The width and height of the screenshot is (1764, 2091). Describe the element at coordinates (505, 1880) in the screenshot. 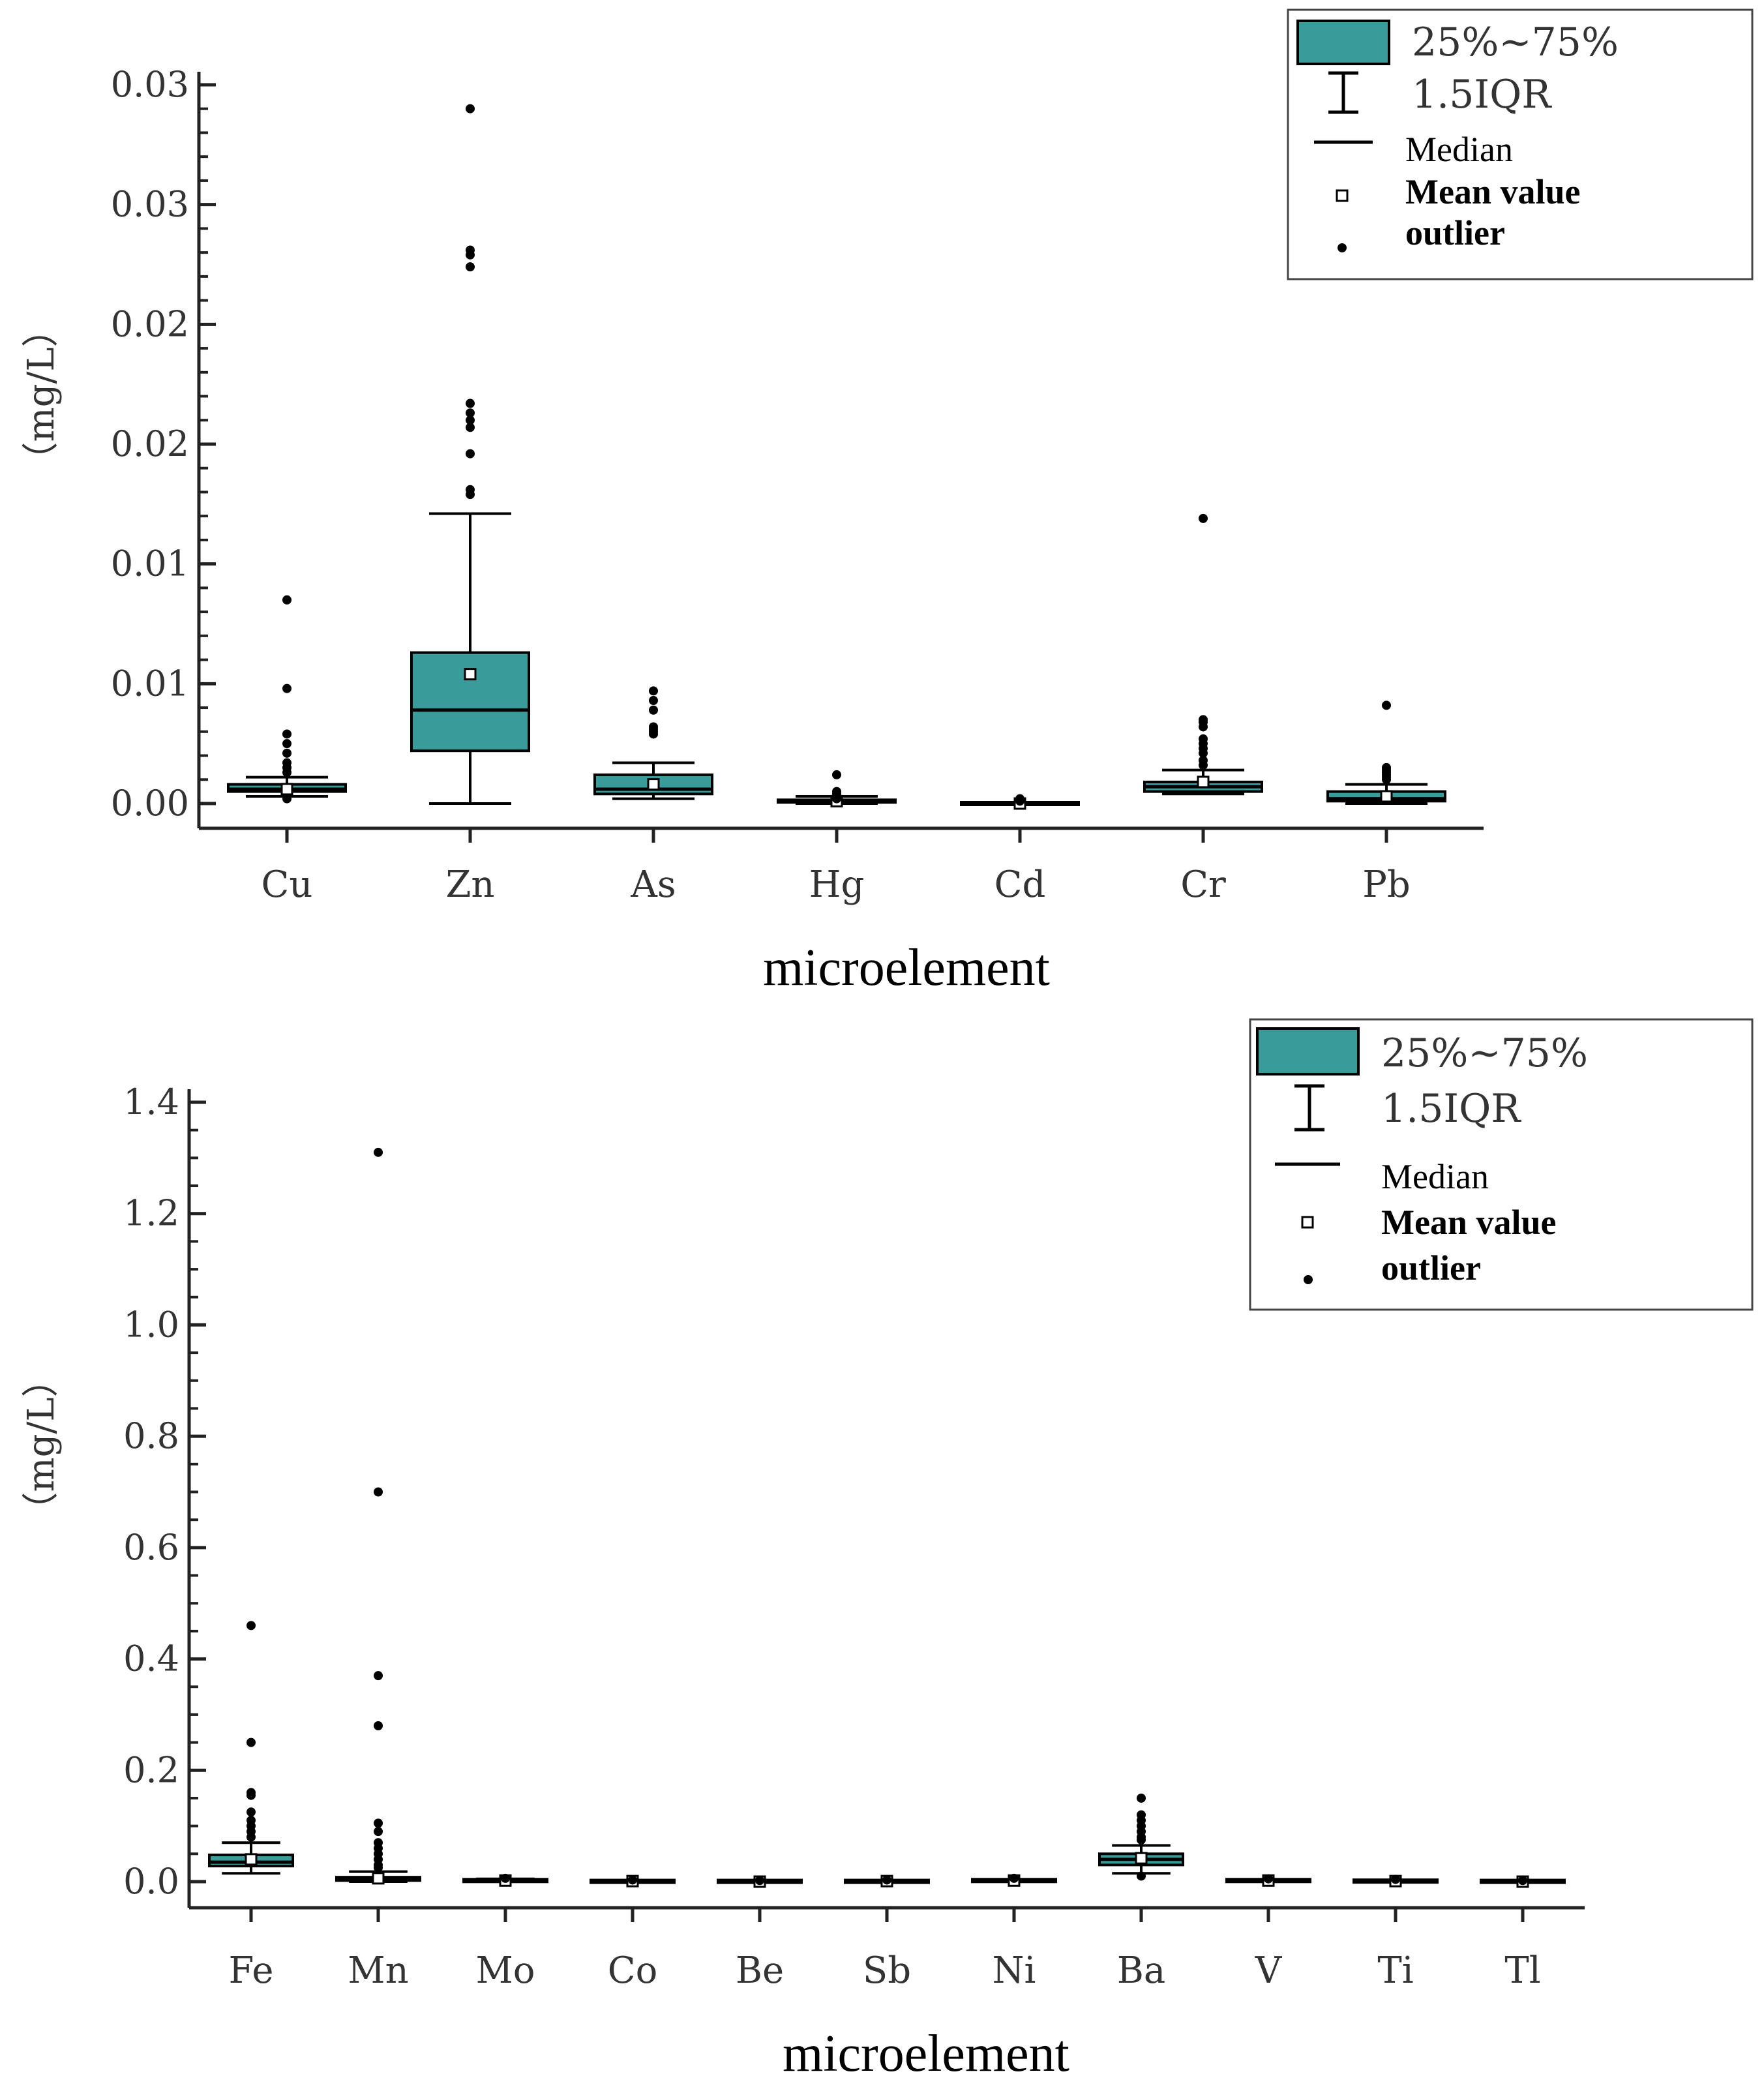

I see `box-mo` at that location.